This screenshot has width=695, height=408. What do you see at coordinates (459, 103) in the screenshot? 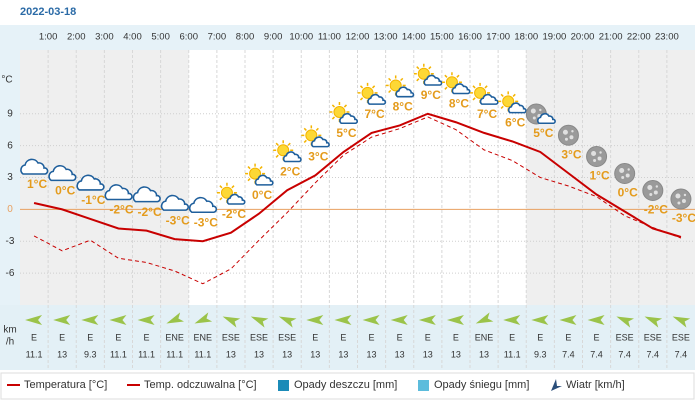
I see `temperature-label: 8°C` at bounding box center [459, 103].